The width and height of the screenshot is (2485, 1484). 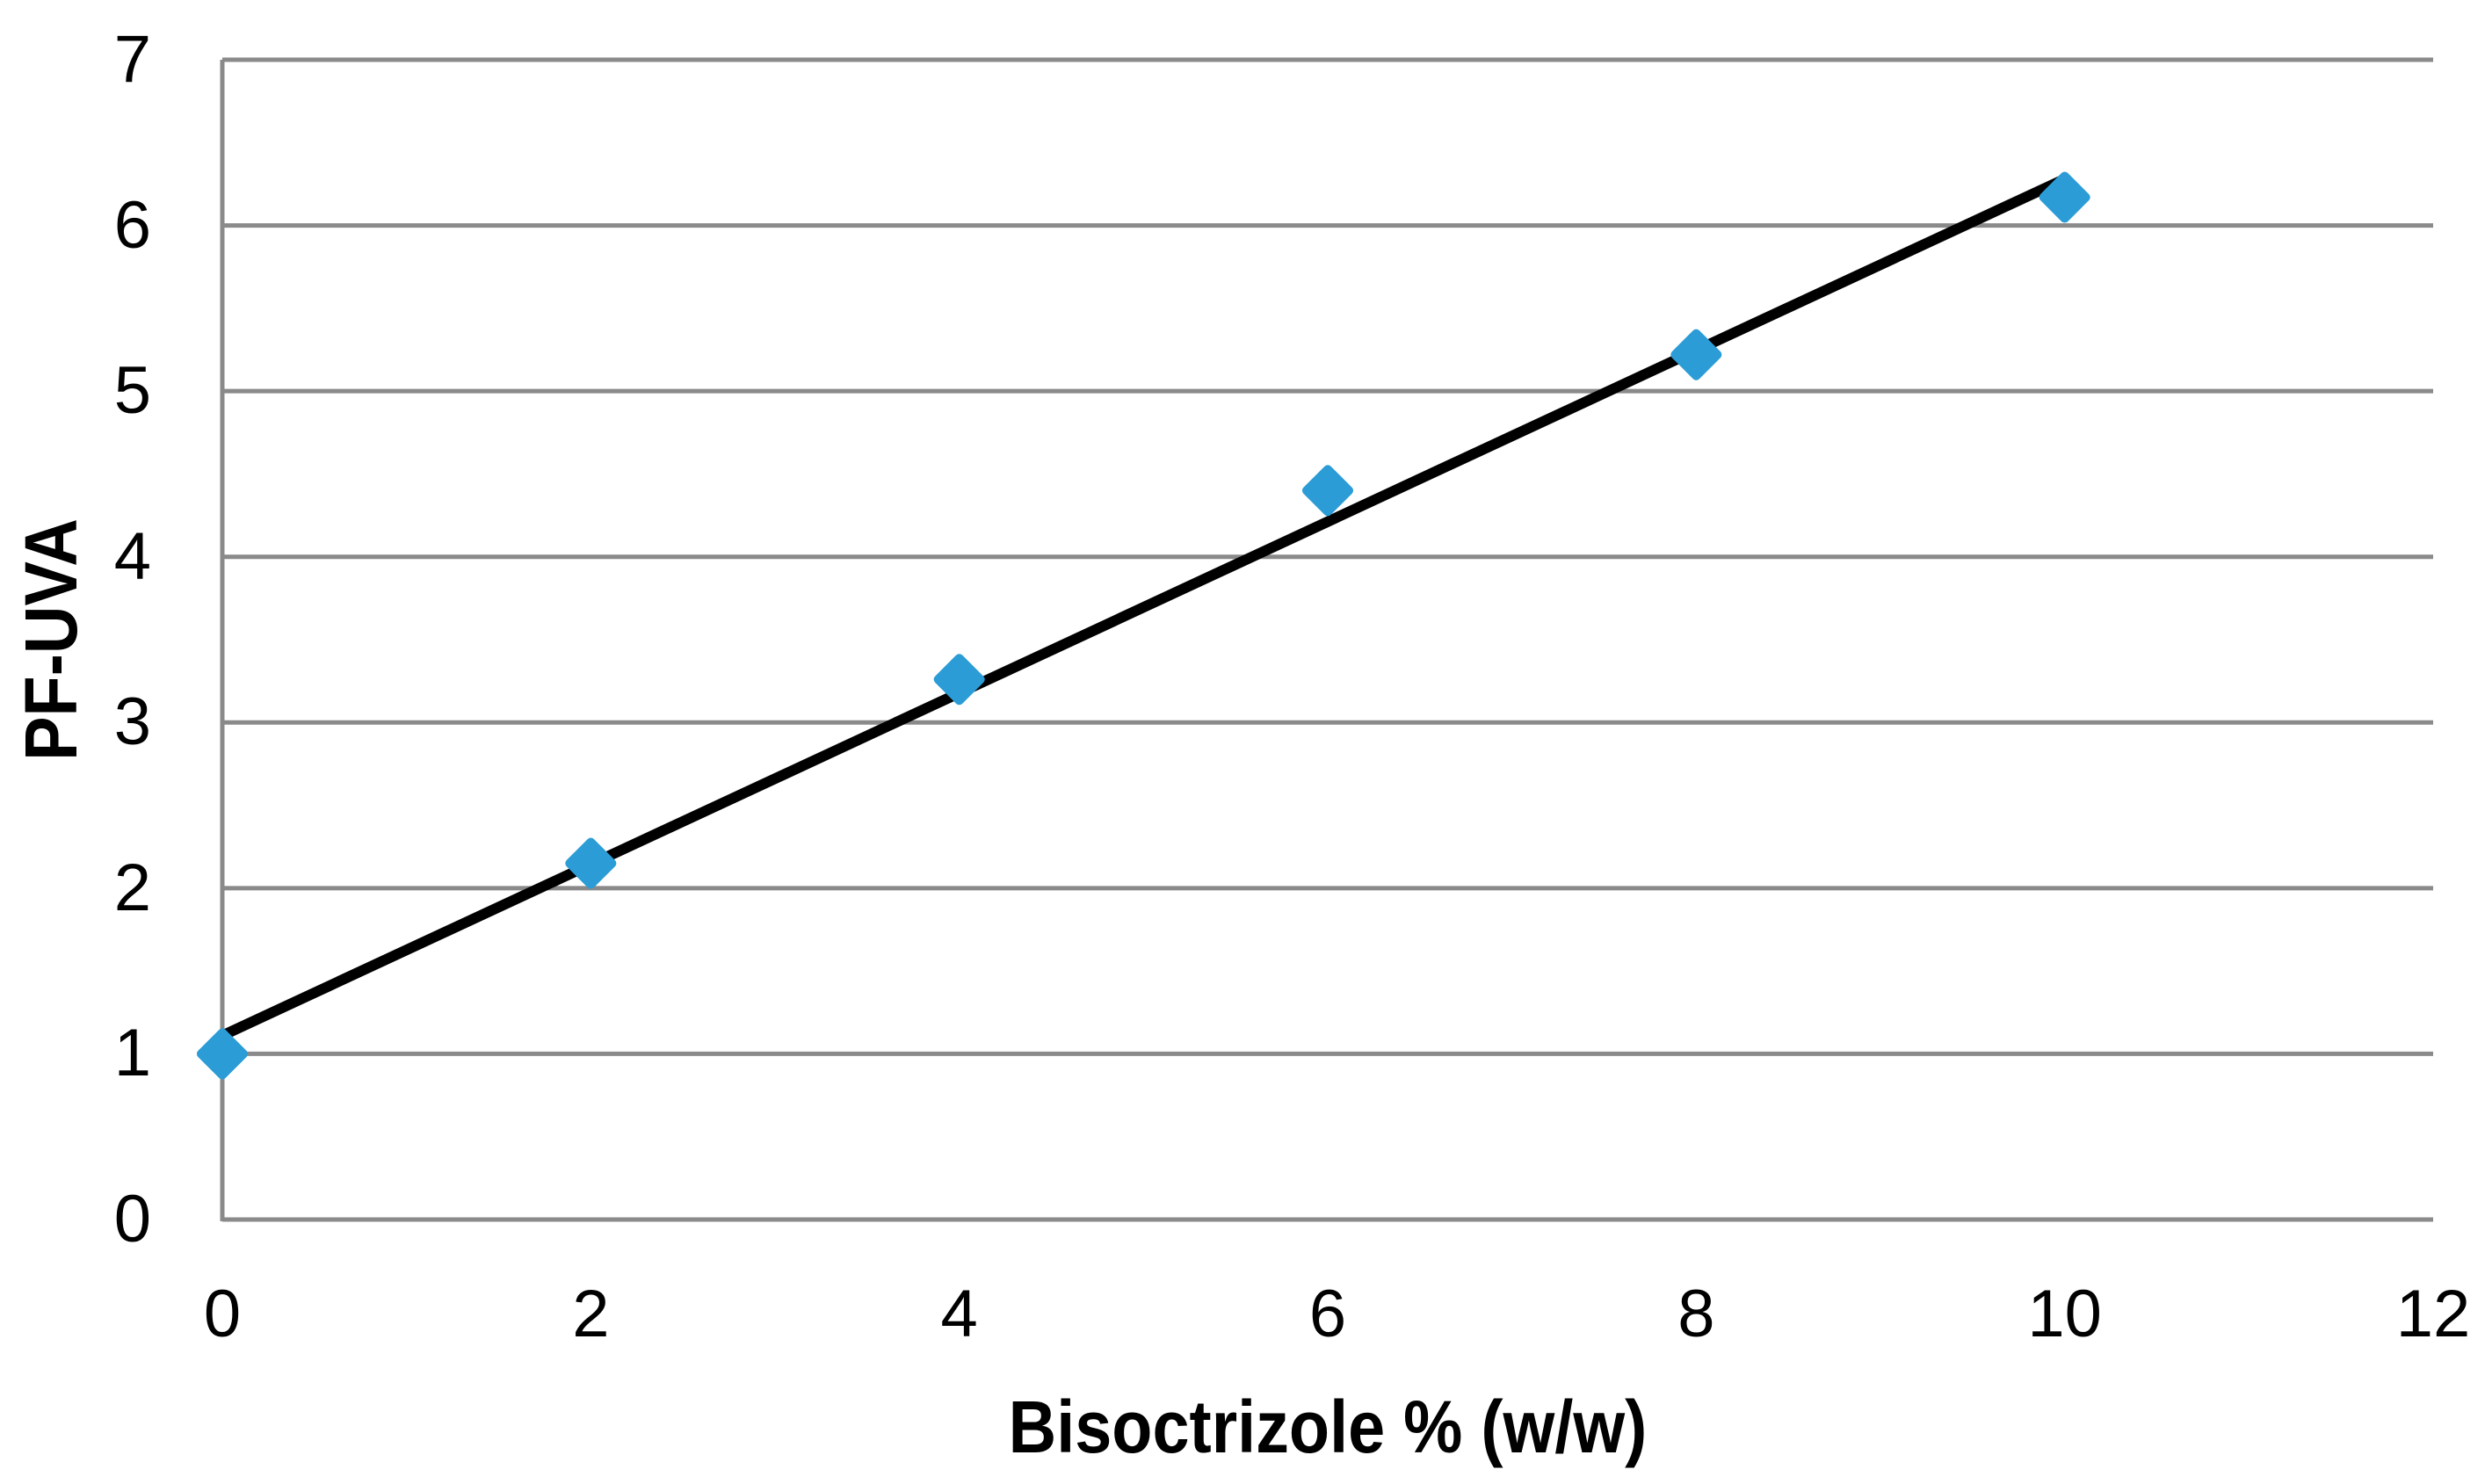 What do you see at coordinates (2433, 1314) in the screenshot?
I see `x-tick-label: 12` at bounding box center [2433, 1314].